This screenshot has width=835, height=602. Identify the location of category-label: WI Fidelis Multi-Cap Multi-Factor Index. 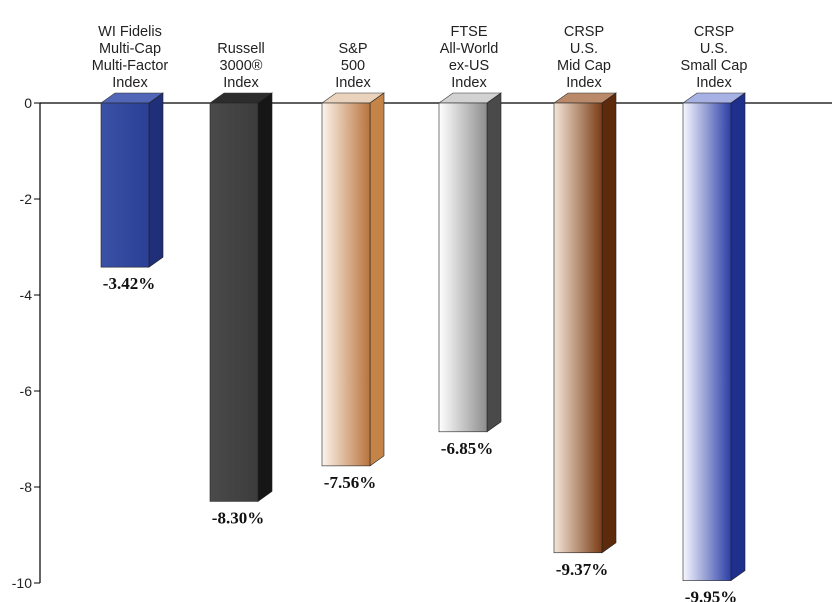
(130, 57).